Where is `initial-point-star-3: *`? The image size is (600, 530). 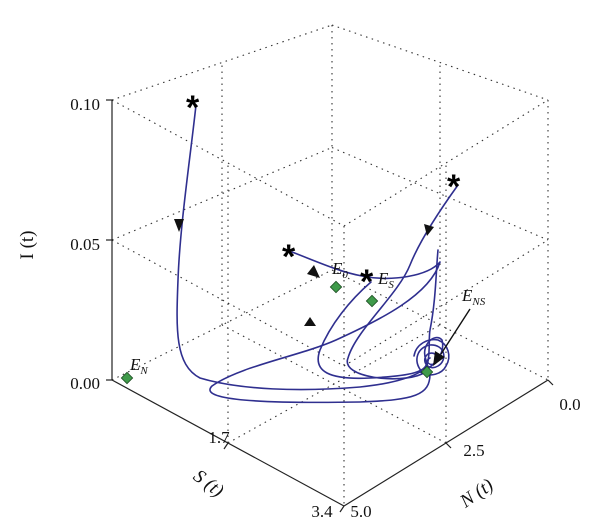
initial-point-star-3: * is located at coordinates (367, 282).